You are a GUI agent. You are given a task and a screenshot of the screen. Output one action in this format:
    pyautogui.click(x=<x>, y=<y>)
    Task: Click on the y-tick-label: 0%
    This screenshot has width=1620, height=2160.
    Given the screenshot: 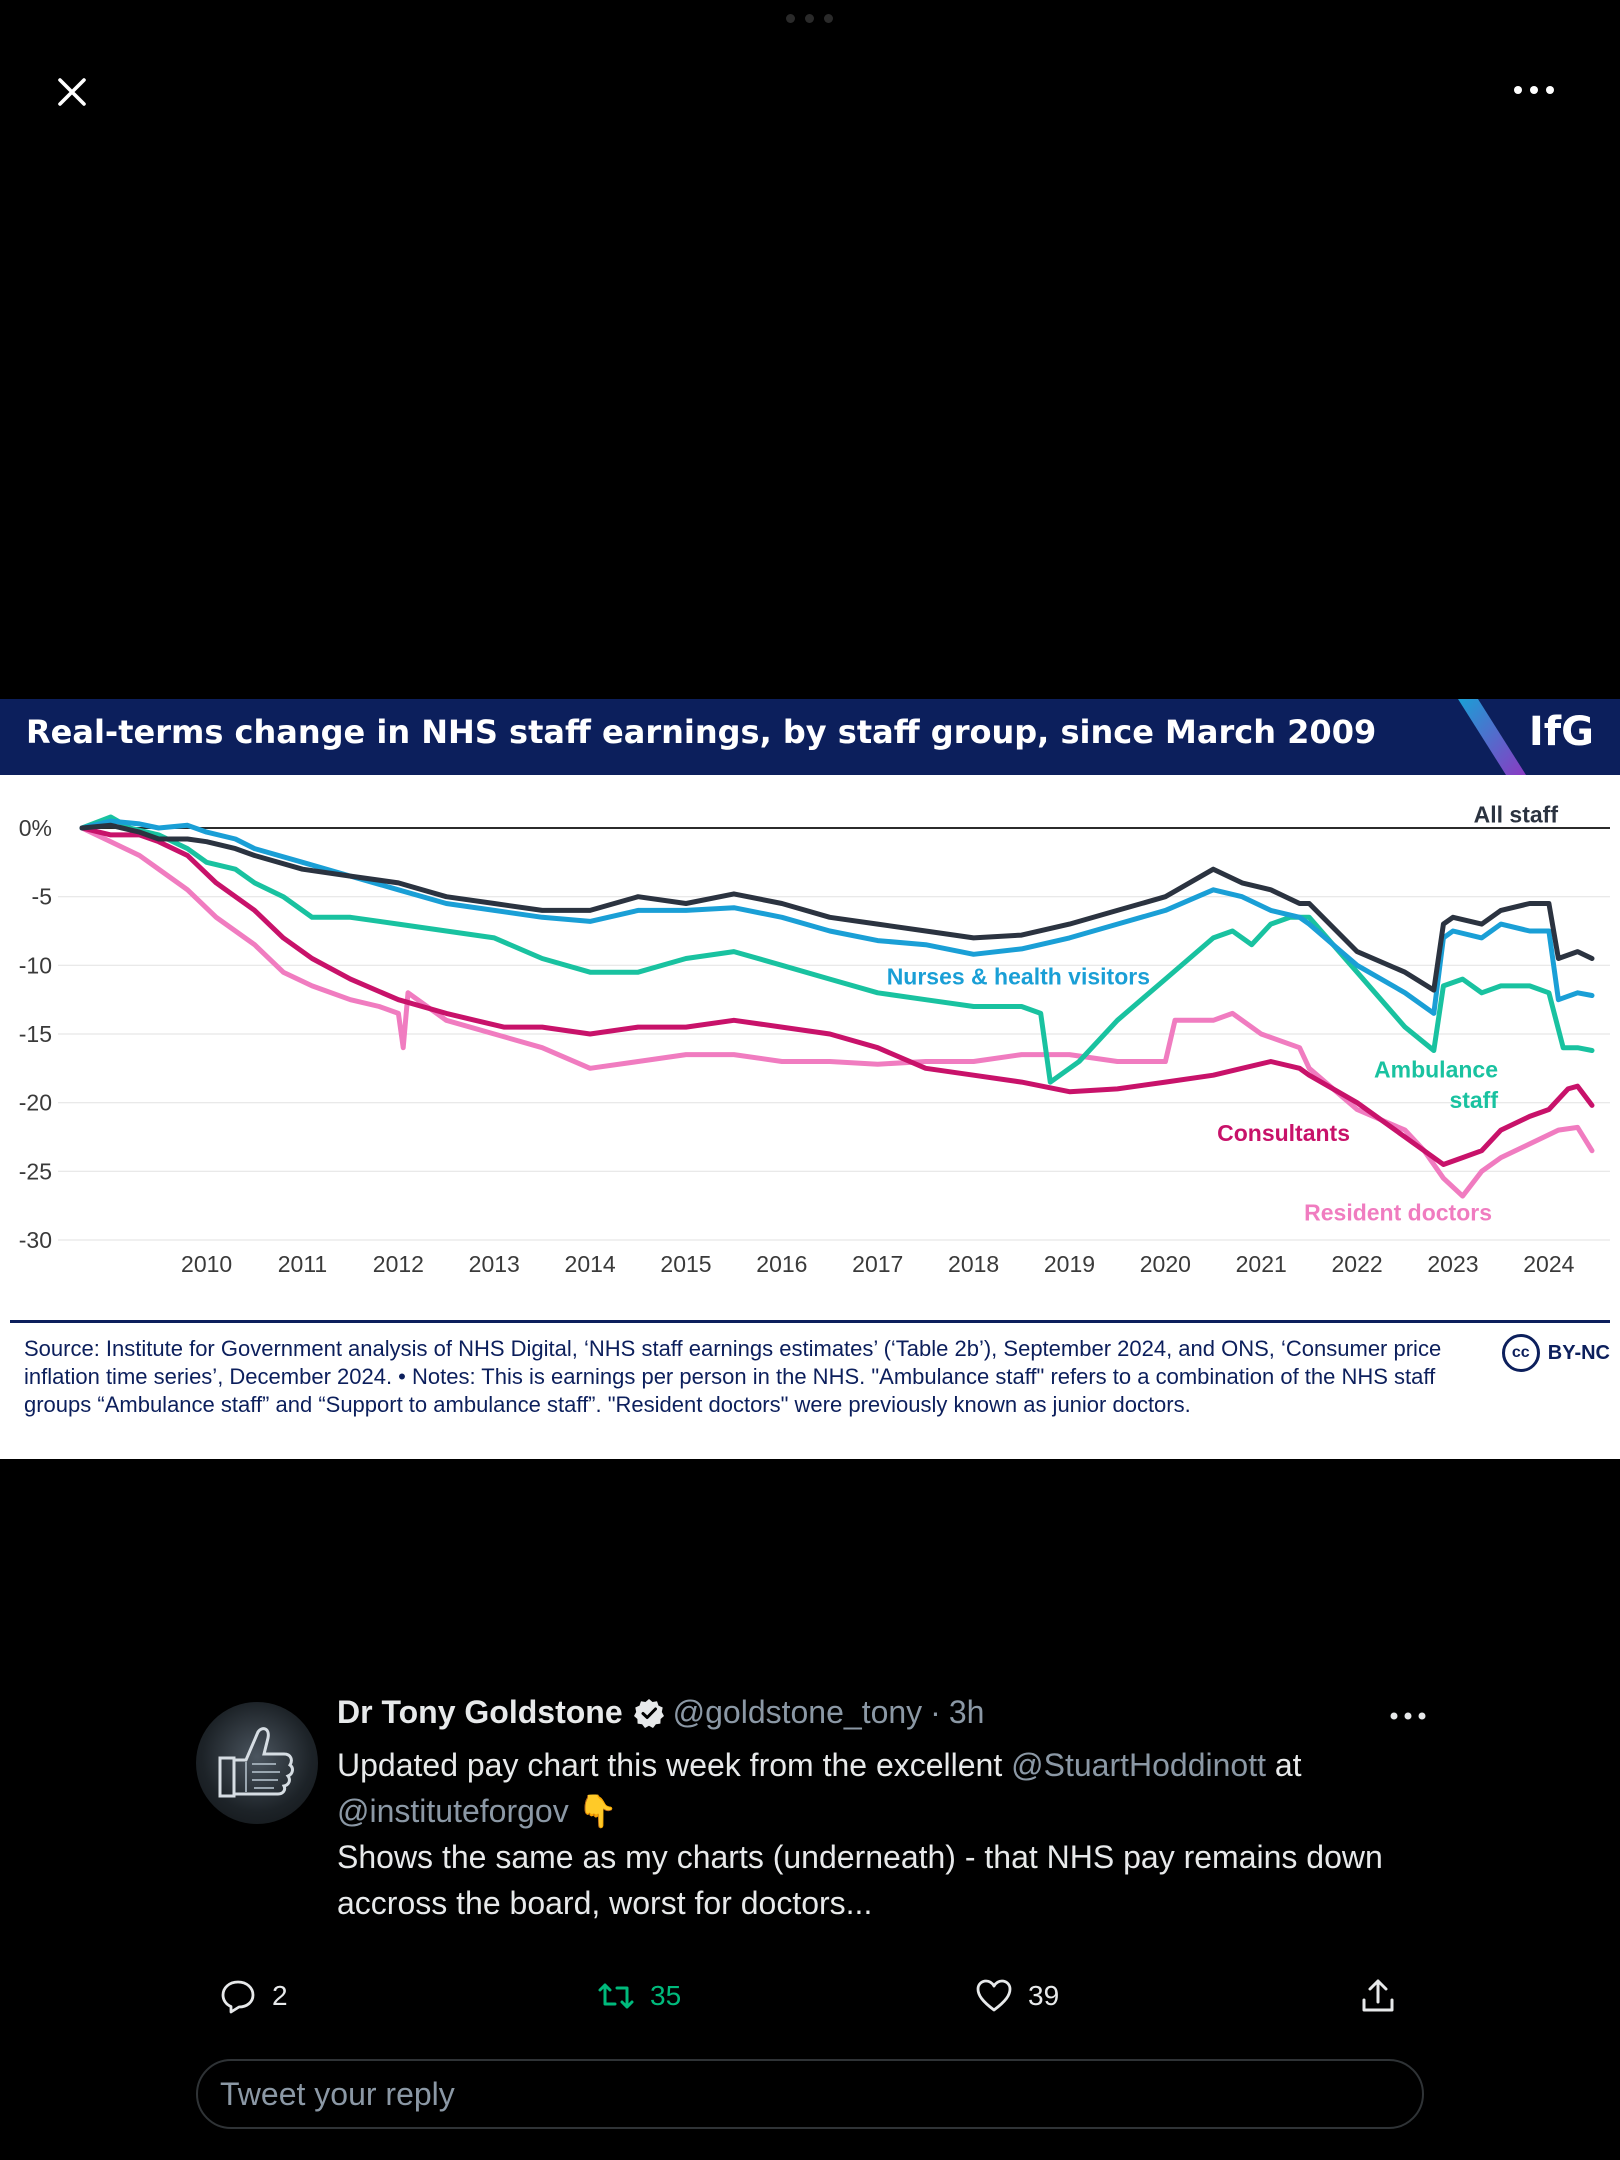 What is the action you would take?
    pyautogui.click(x=35, y=828)
    